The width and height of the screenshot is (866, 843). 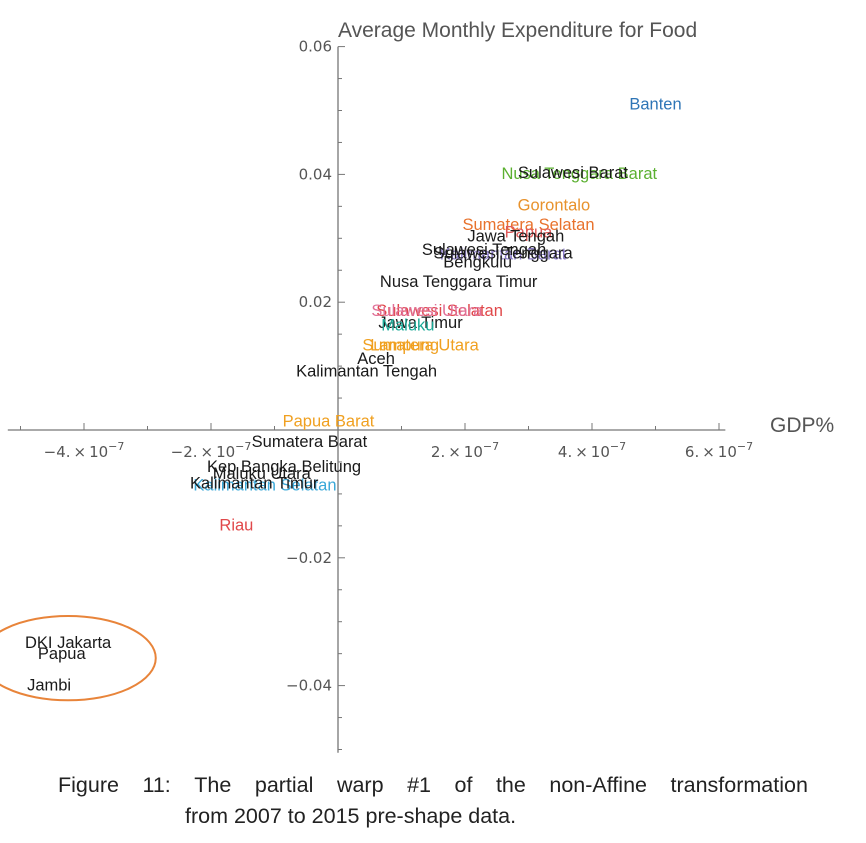 I want to click on caption-word: the, so click(x=510, y=785).